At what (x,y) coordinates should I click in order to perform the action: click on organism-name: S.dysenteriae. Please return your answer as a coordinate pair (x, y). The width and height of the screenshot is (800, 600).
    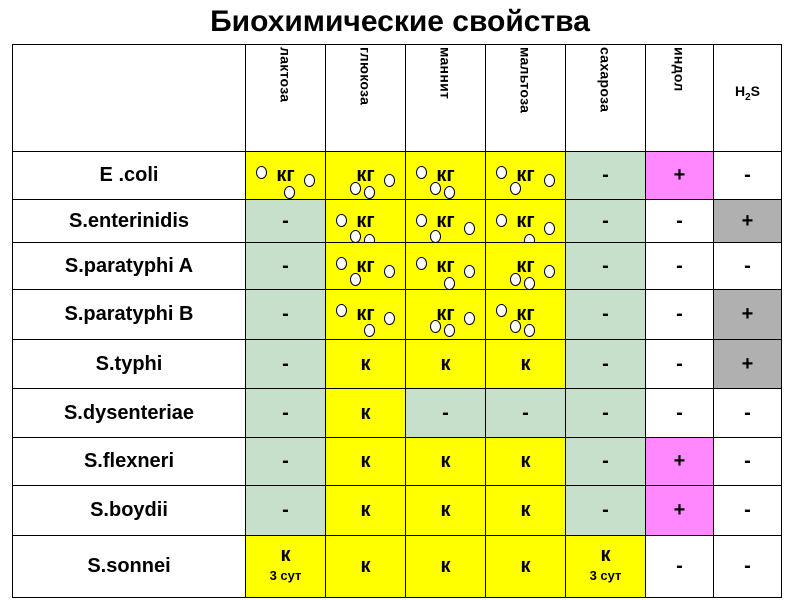
    Looking at the image, I should click on (129, 413).